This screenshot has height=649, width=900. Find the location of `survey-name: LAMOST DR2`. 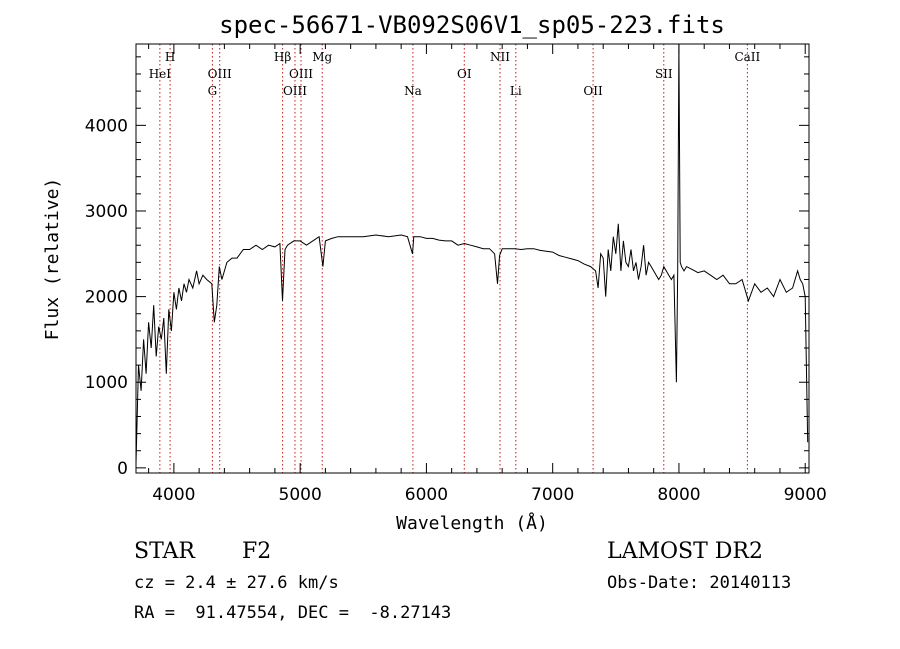

survey-name: LAMOST DR2 is located at coordinates (685, 551).